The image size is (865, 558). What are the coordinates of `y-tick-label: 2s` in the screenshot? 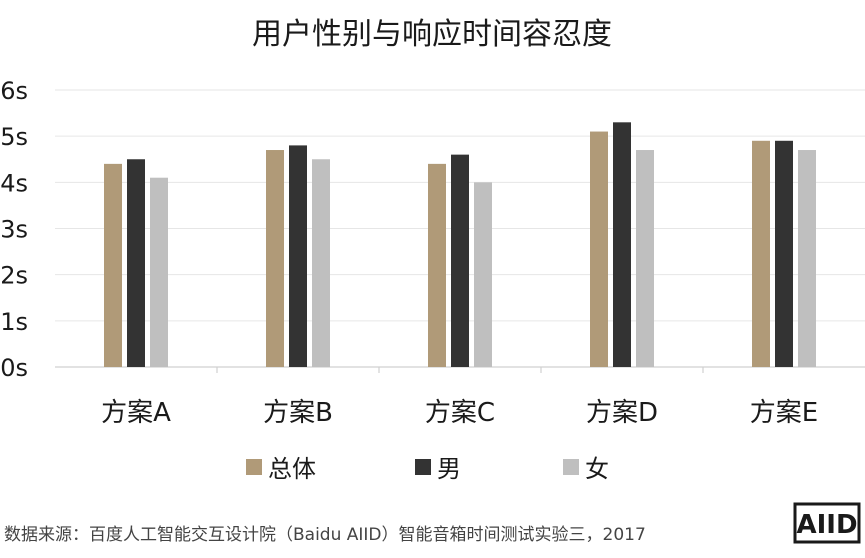 It's located at (14, 276).